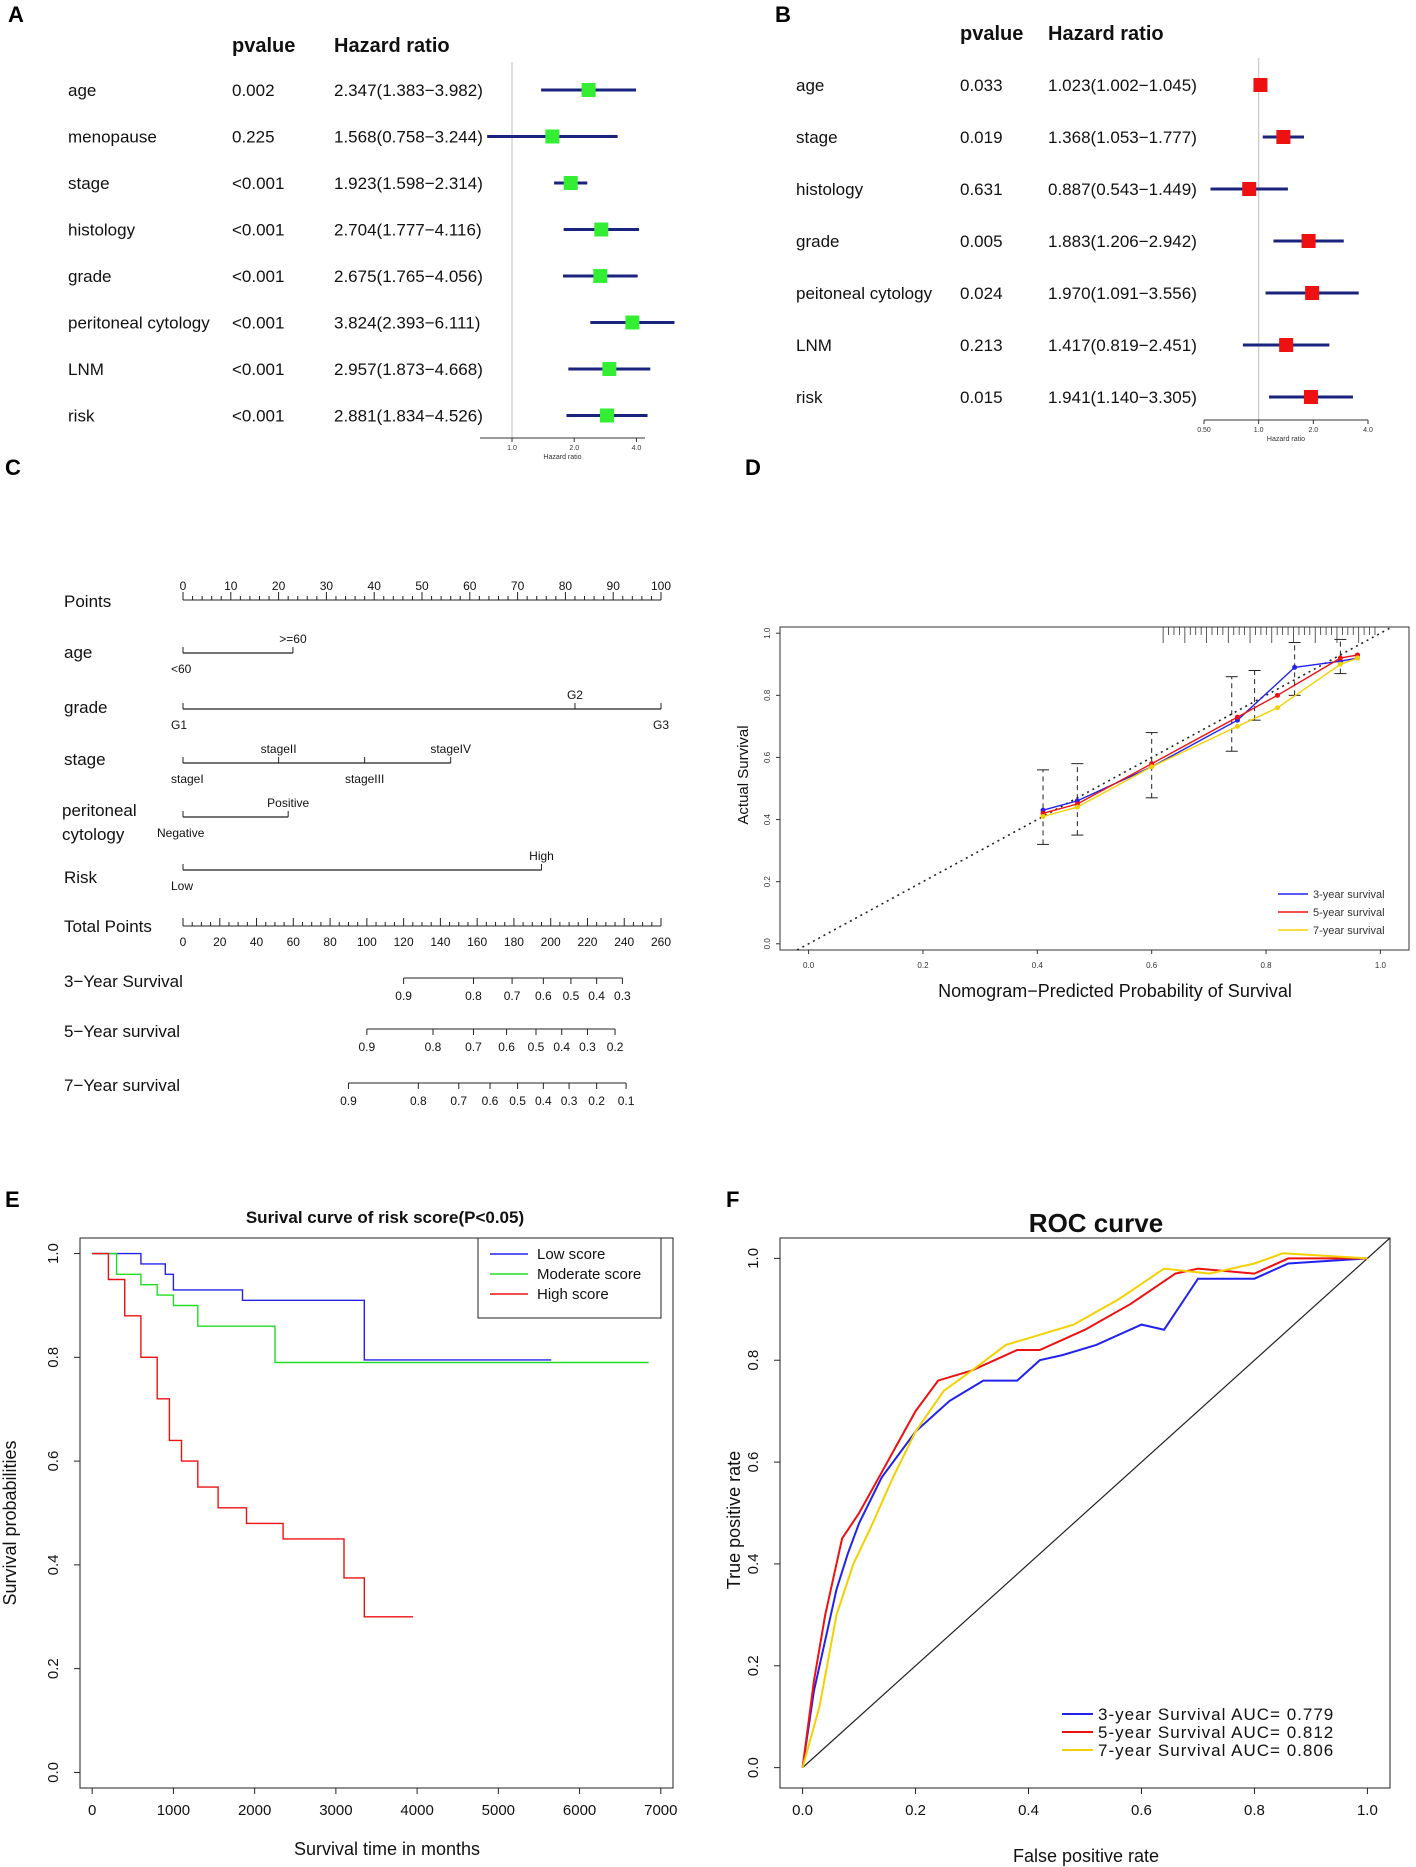 This screenshot has width=1416, height=1867. What do you see at coordinates (589, 1274) in the screenshot?
I see `legend-label: Moderate score` at bounding box center [589, 1274].